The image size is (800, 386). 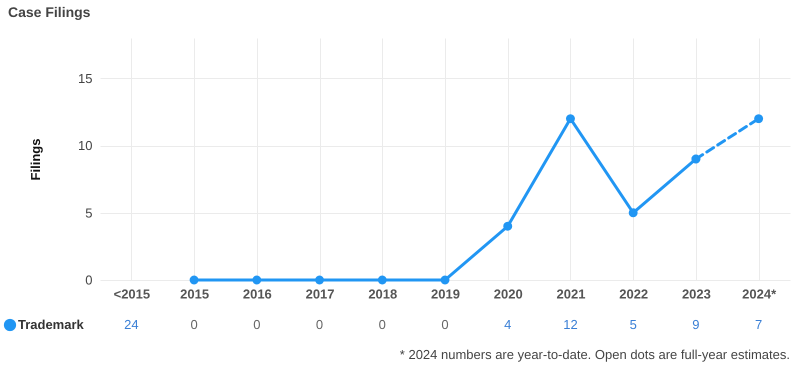 What do you see at coordinates (131, 324) in the screenshot?
I see `text: 24` at bounding box center [131, 324].